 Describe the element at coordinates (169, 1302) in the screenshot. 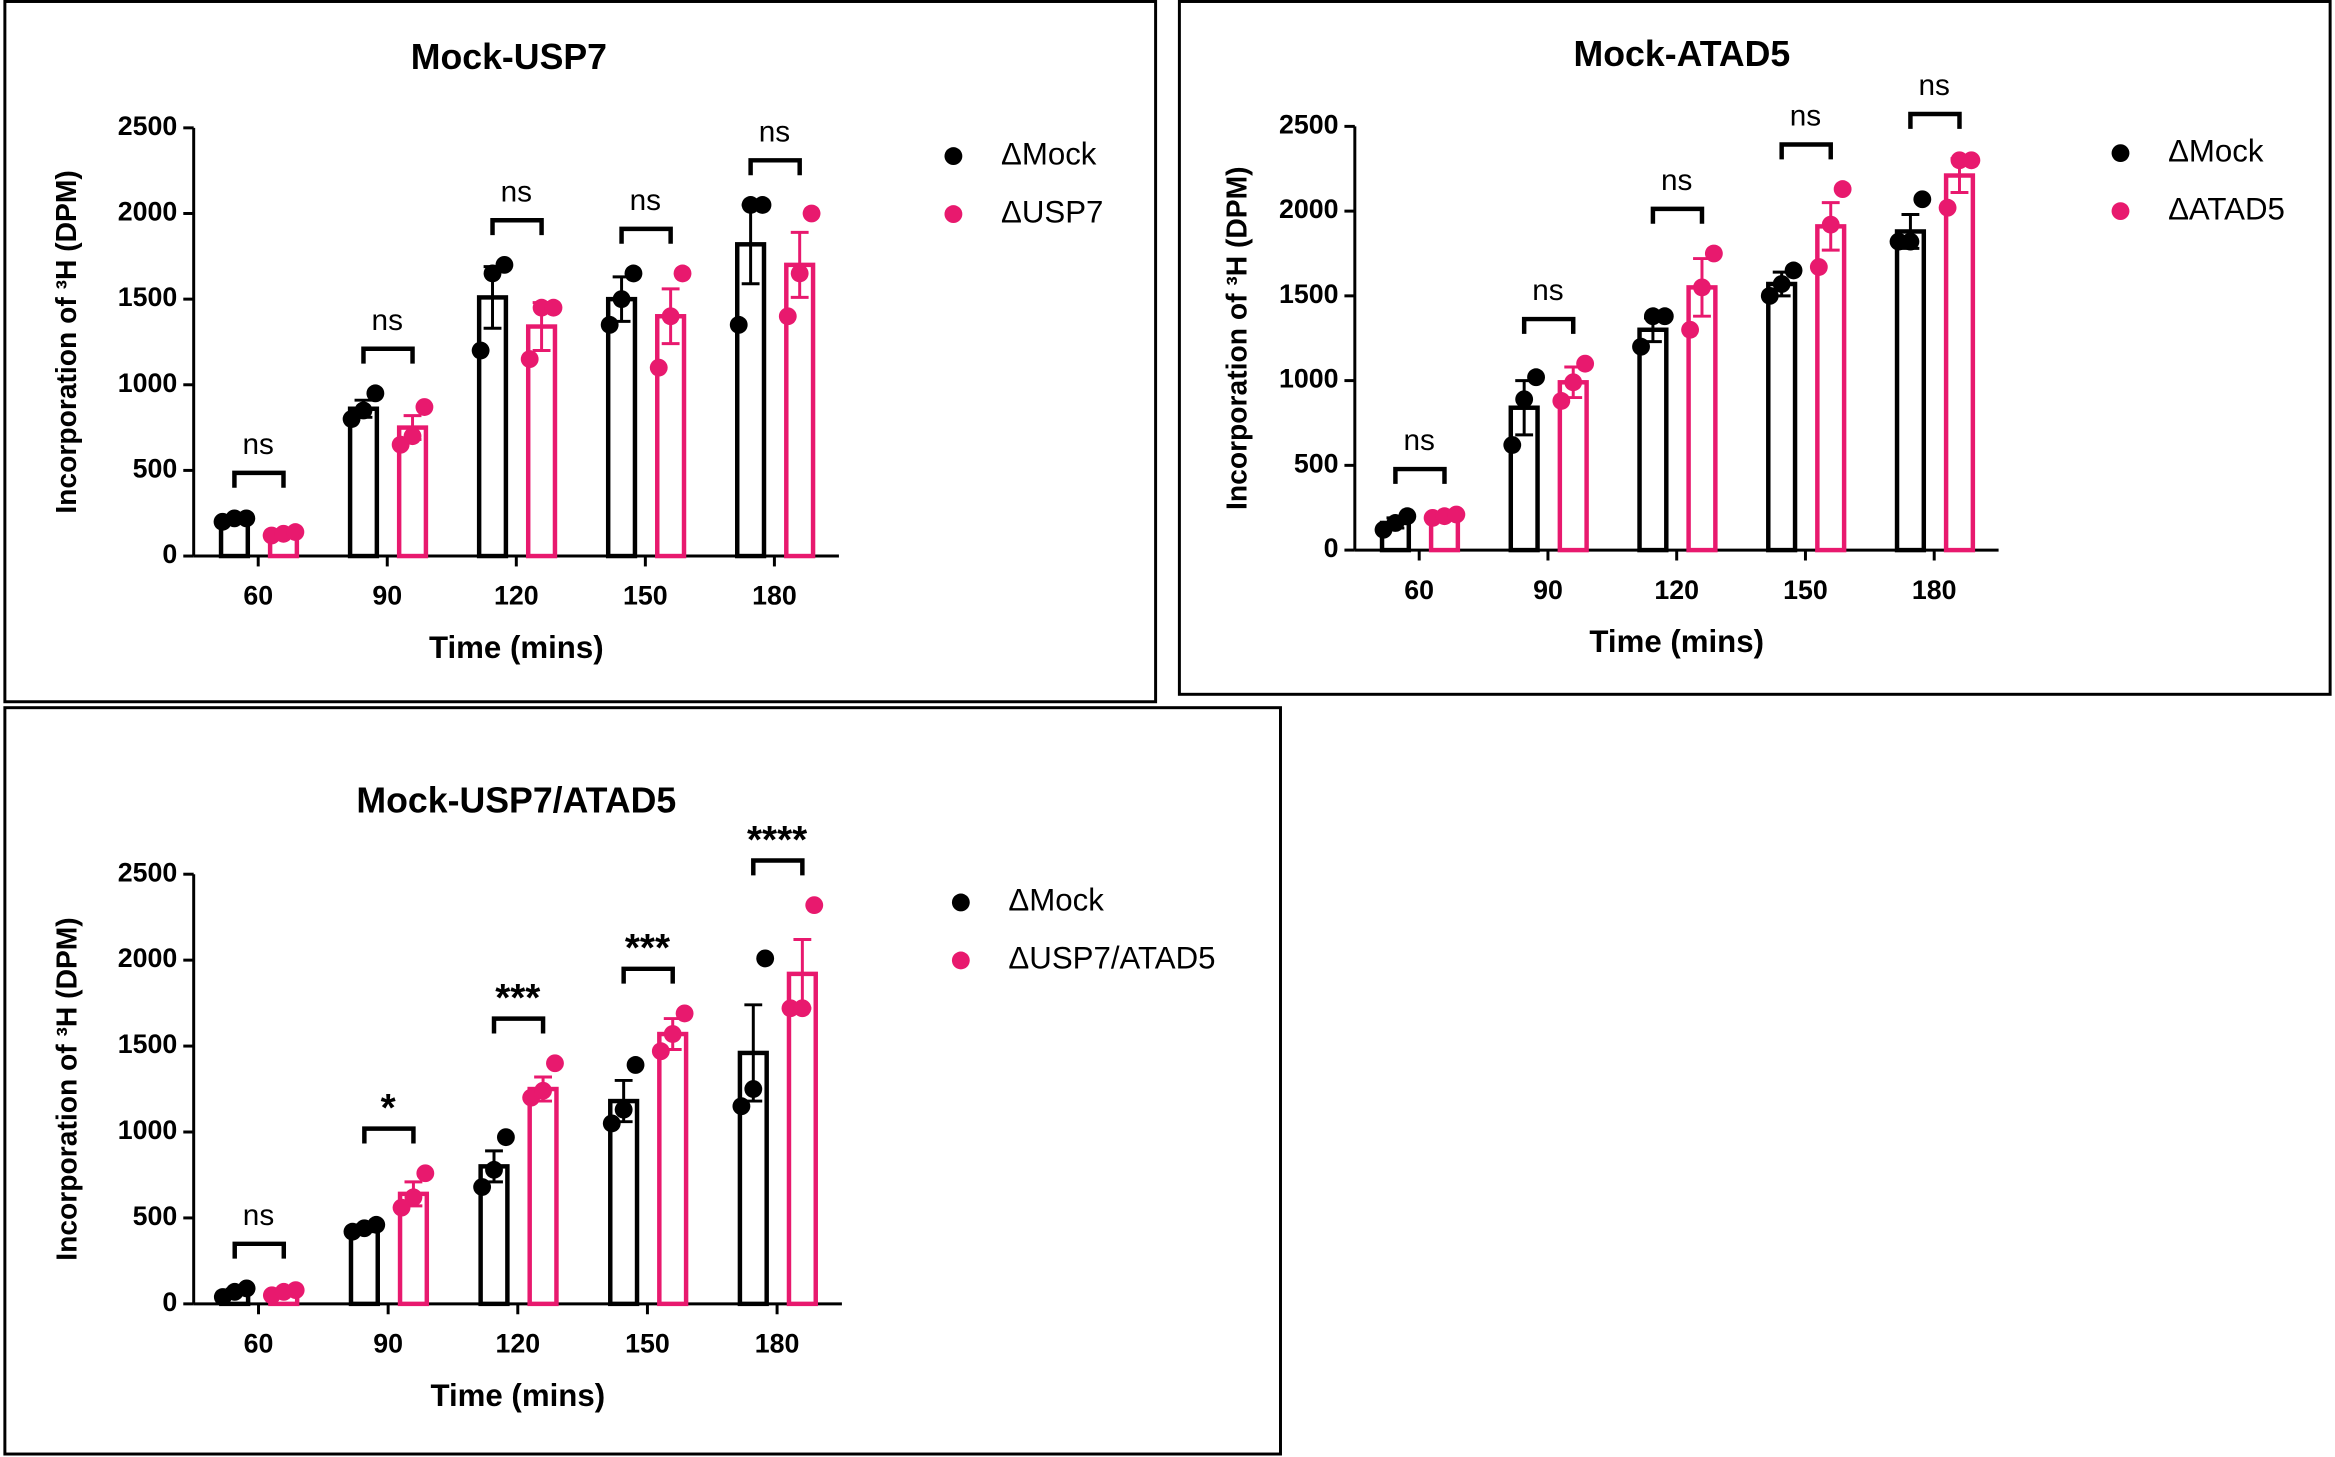

I see `y-tick-label: 0` at that location.